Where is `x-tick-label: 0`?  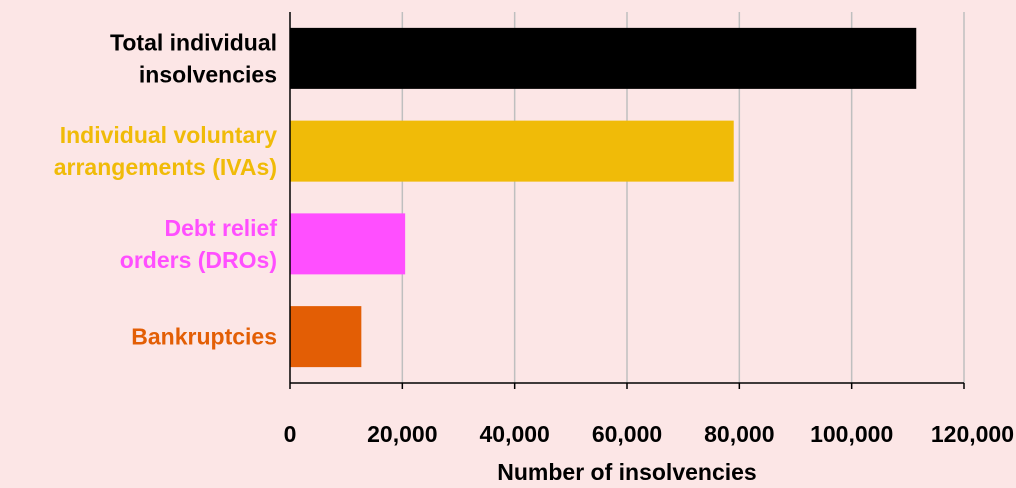
x-tick-label: 0 is located at coordinates (290, 434).